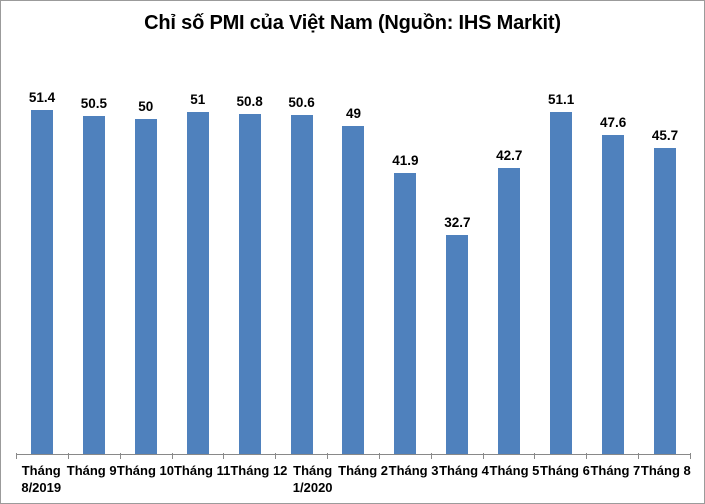  What do you see at coordinates (353, 456) in the screenshot?
I see `x-axis-ticks` at bounding box center [353, 456].